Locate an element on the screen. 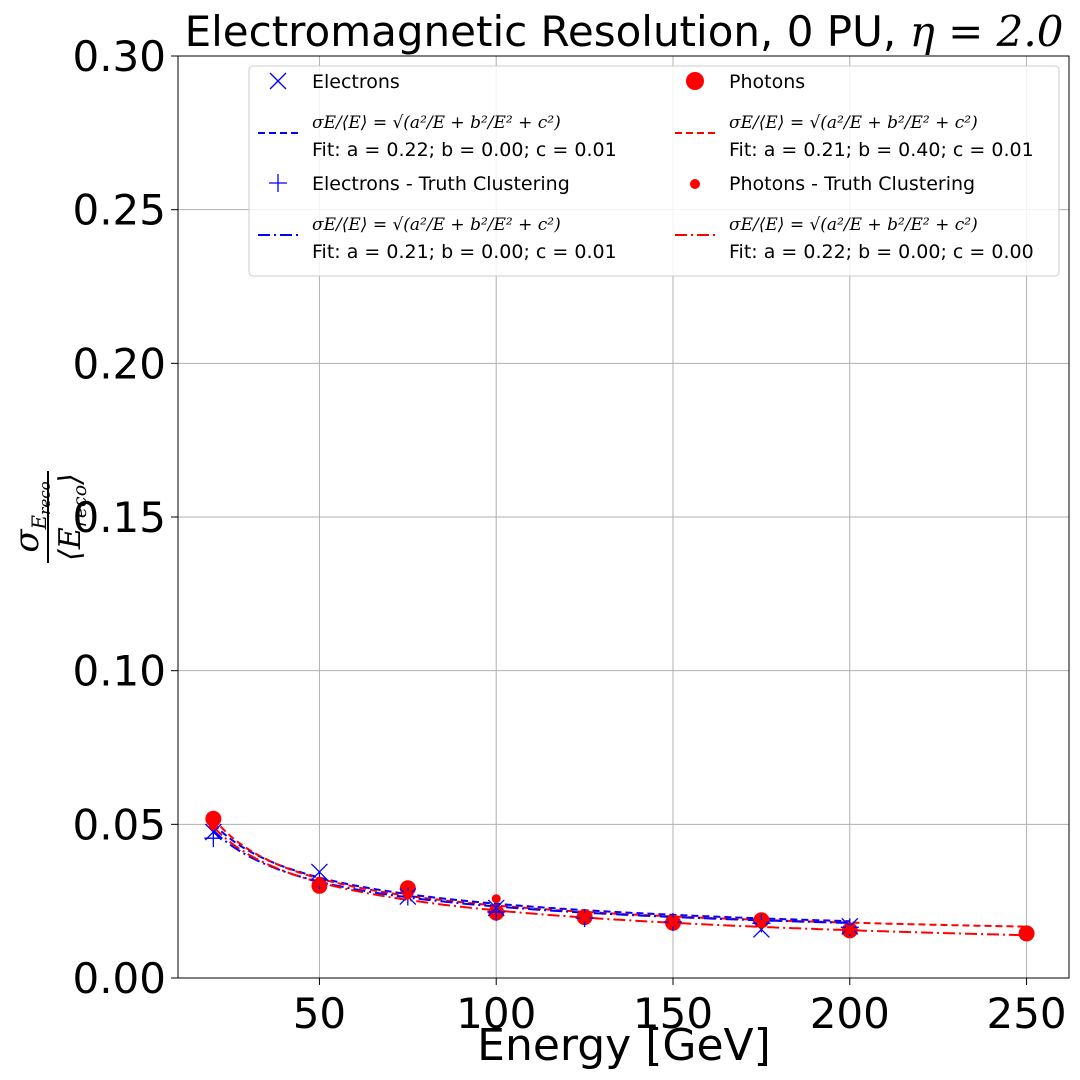 This screenshot has height=1080, width=1080. y-tick-label: 0.00 is located at coordinates (119, 978).